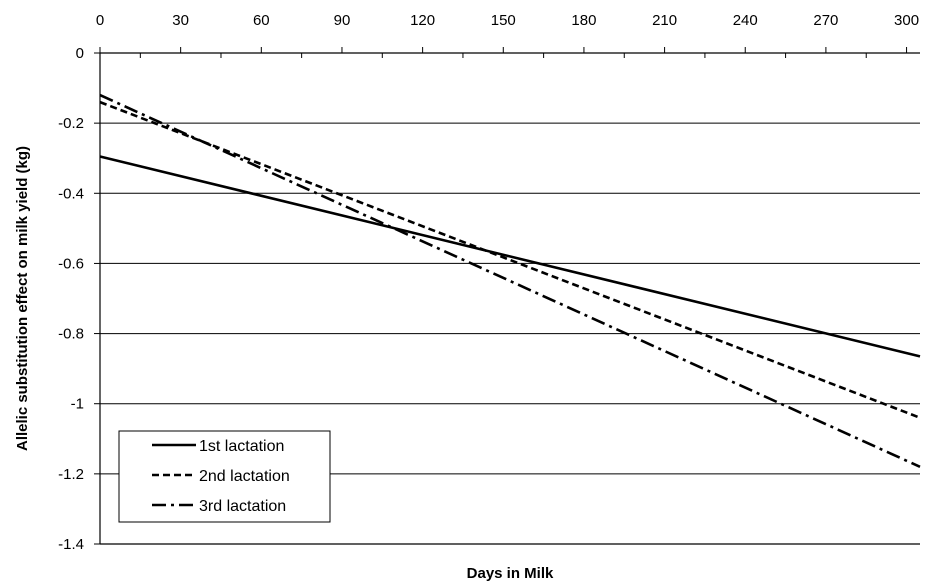 The height and width of the screenshot is (583, 929). Describe the element at coordinates (80, 53) in the screenshot. I see `y-tick-label: 0` at that location.